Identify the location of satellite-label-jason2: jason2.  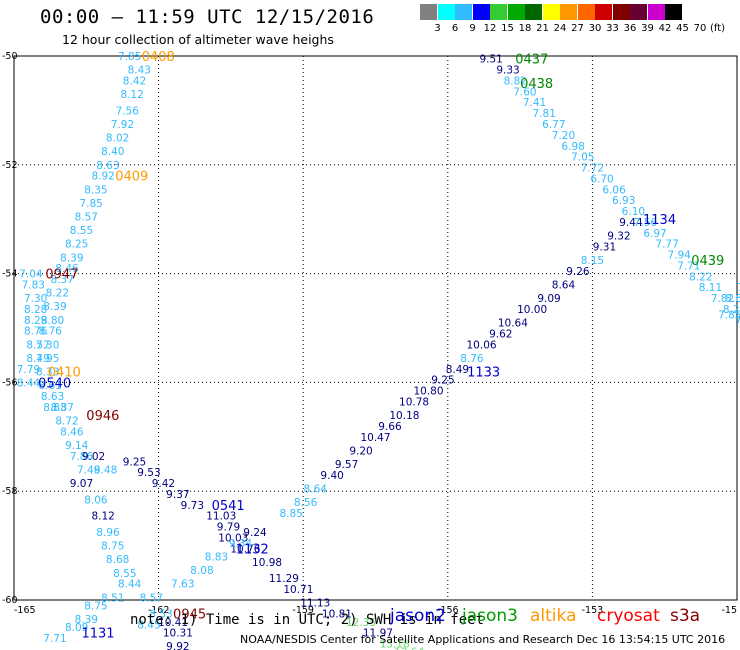
(418, 616).